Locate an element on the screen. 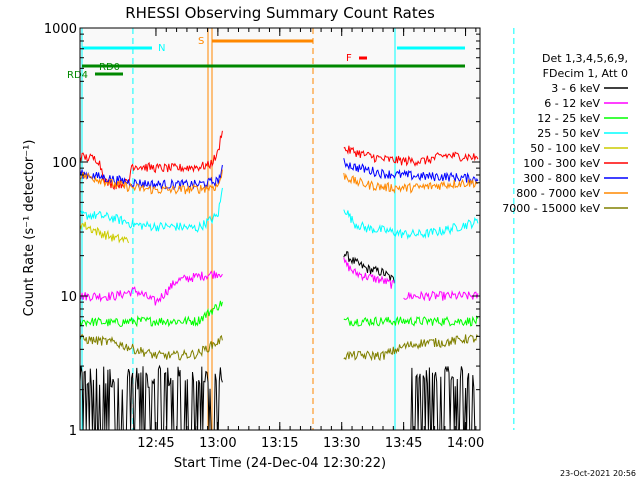 The height and width of the screenshot is (480, 640). legend-label: 300 - 800 keV is located at coordinates (561, 178).